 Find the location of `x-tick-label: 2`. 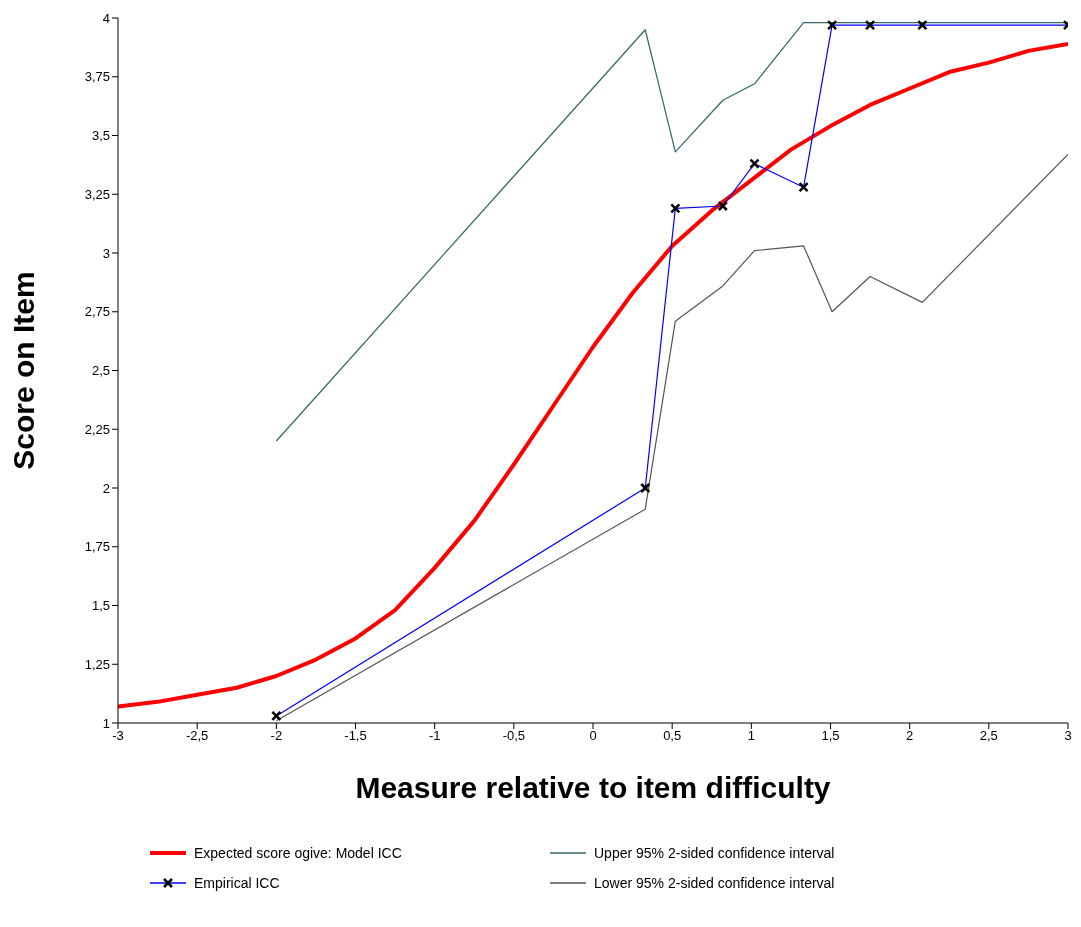

x-tick-label: 2 is located at coordinates (910, 736).